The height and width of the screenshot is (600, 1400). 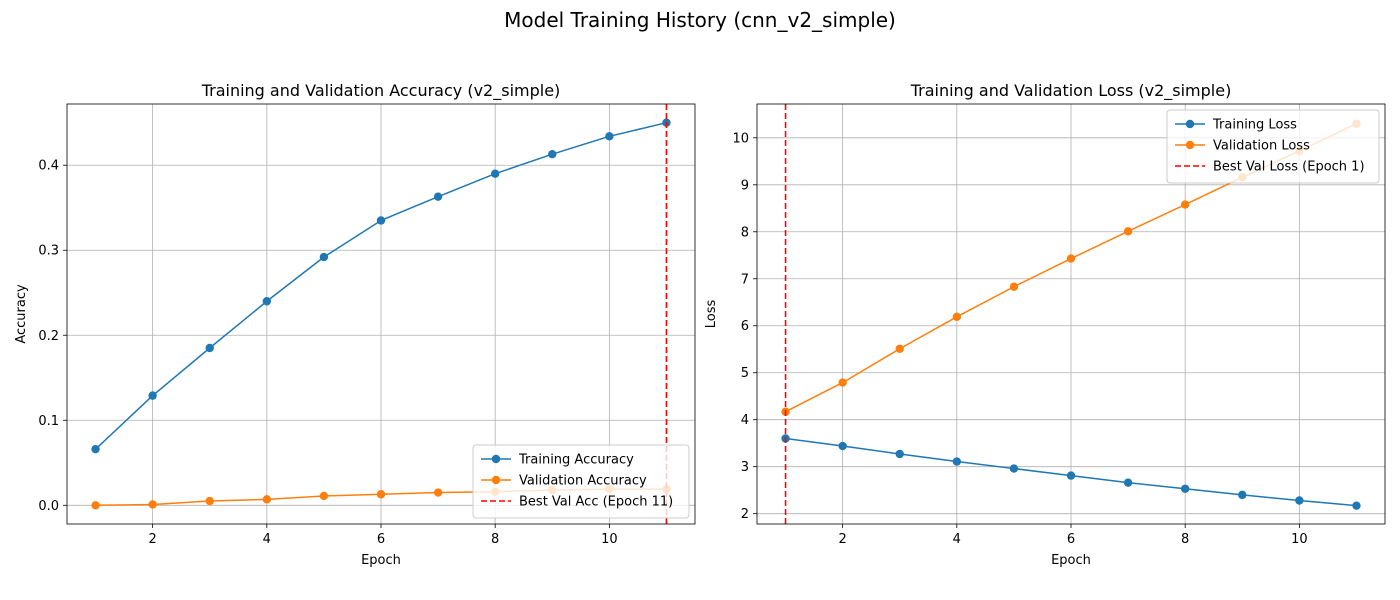 I want to click on legend-label: Best Val Loss (Epoch 1), so click(x=1289, y=167).